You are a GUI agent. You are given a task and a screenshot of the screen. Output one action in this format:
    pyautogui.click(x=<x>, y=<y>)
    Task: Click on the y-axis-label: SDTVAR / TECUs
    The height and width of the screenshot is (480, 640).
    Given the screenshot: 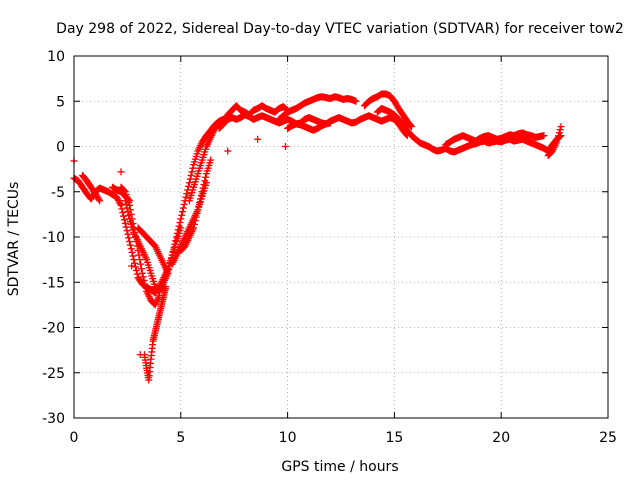 What is the action you would take?
    pyautogui.click(x=14, y=239)
    